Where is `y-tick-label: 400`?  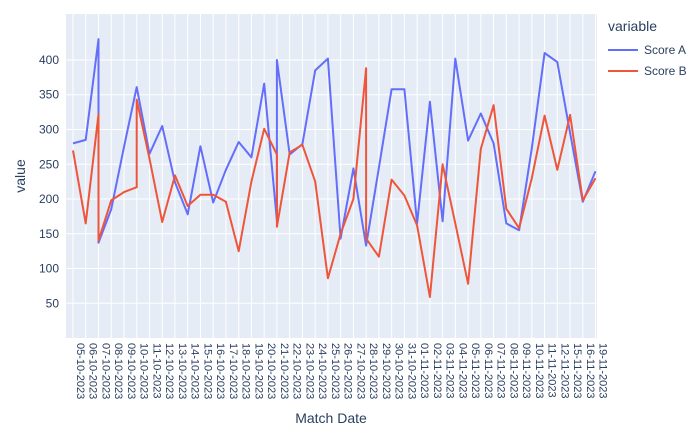 y-tick-label: 400 is located at coordinates (49, 60).